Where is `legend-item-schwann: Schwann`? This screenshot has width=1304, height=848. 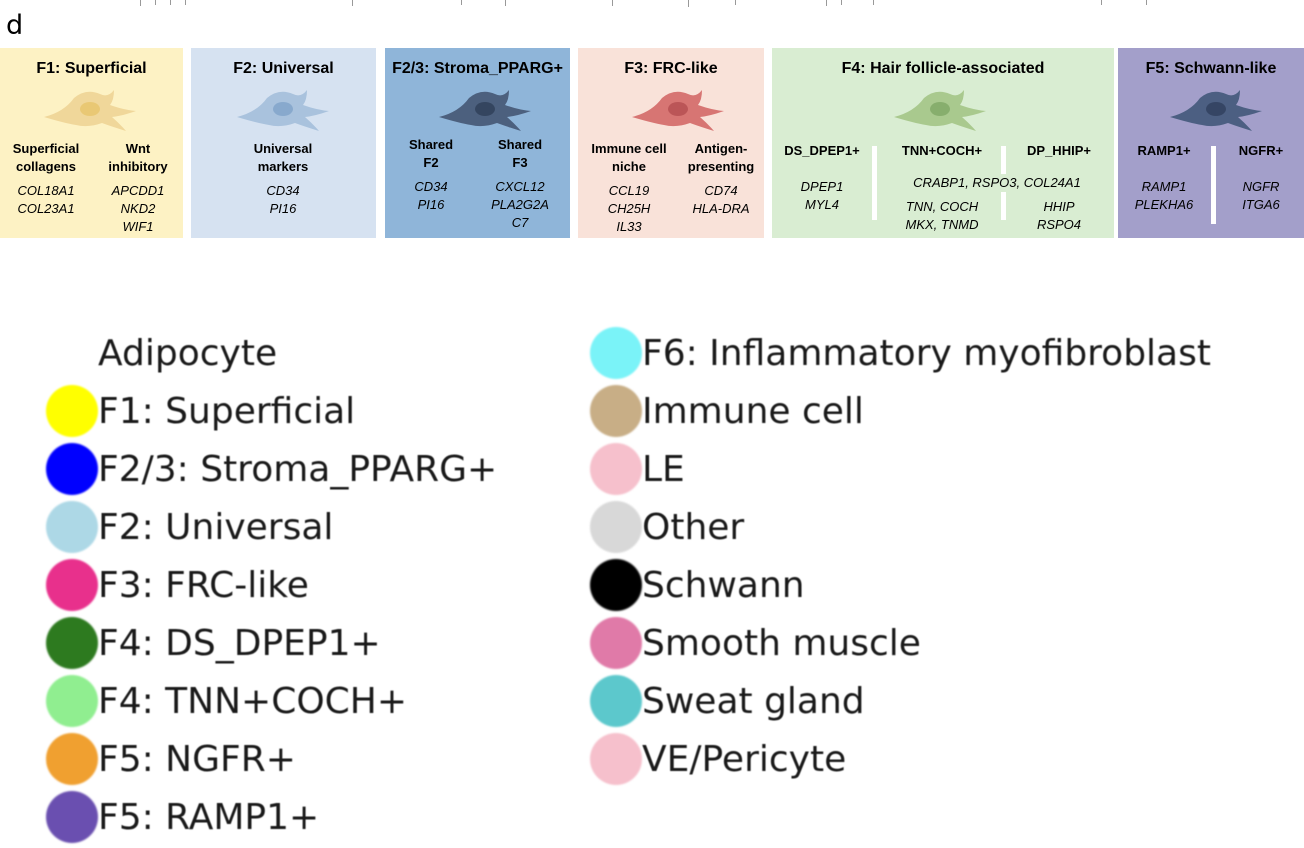
legend-item-schwann: Schwann is located at coordinates (697, 585).